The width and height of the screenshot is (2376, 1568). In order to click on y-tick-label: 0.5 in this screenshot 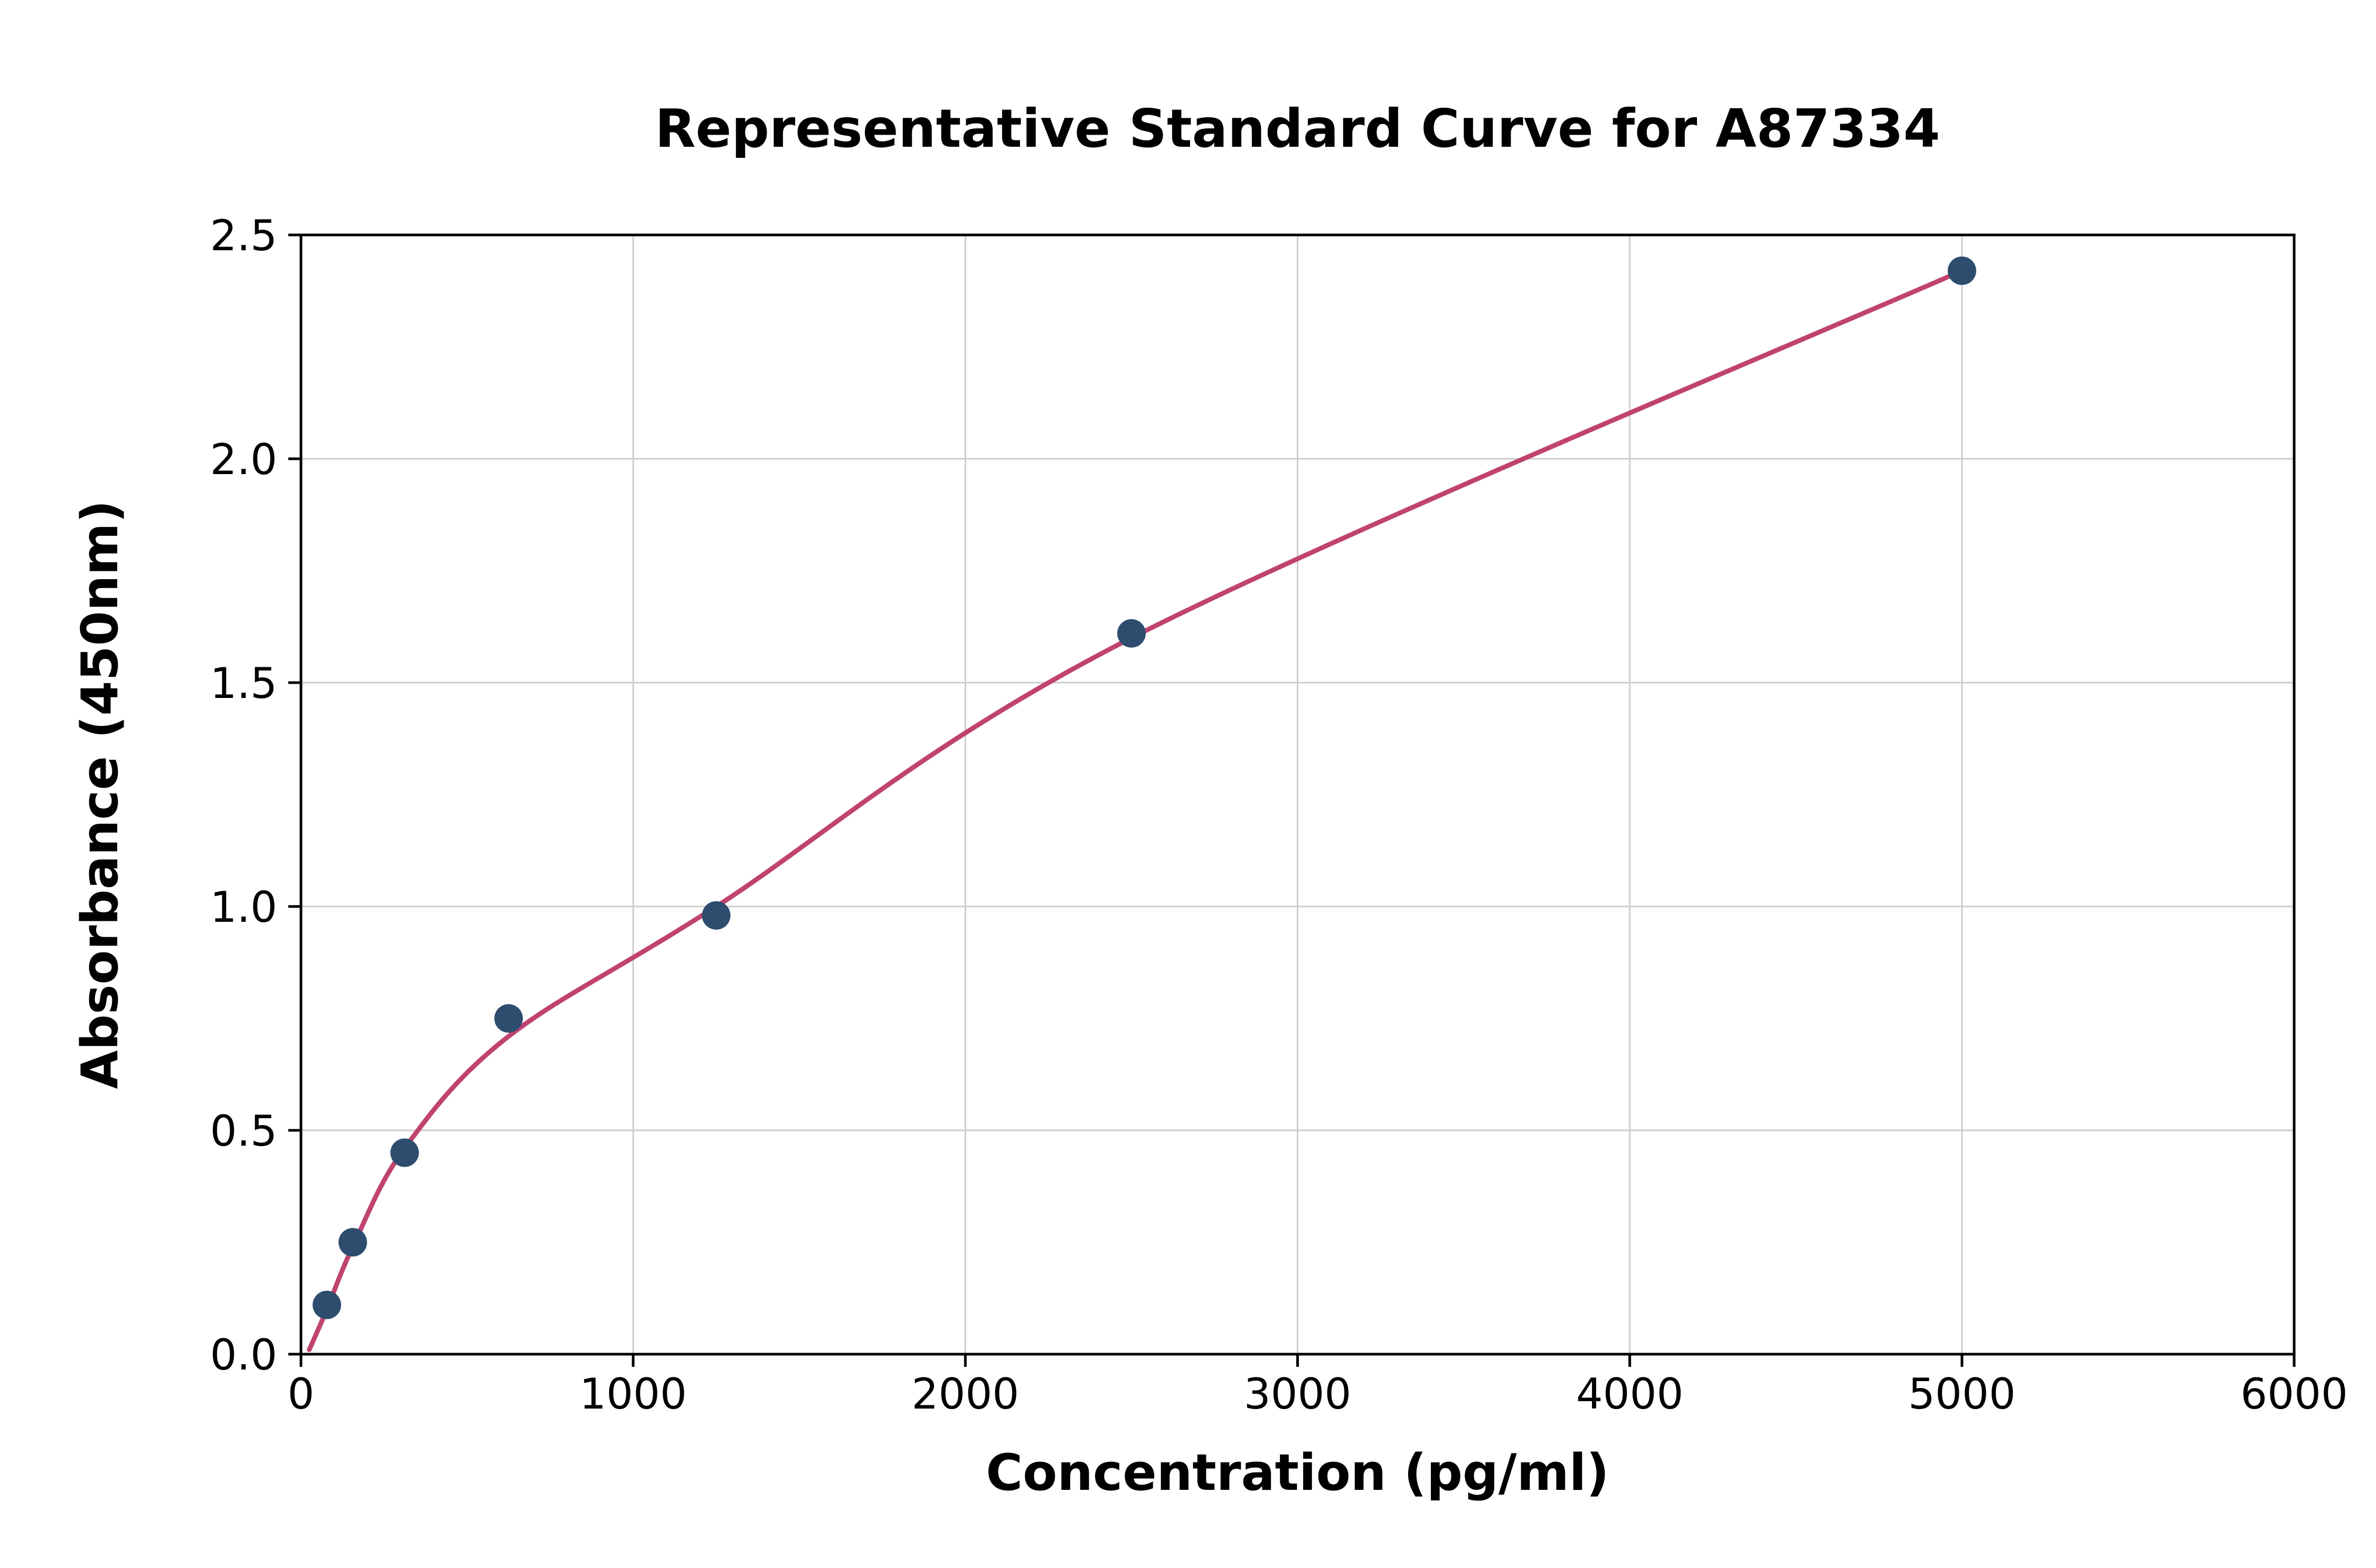, I will do `click(244, 1131)`.